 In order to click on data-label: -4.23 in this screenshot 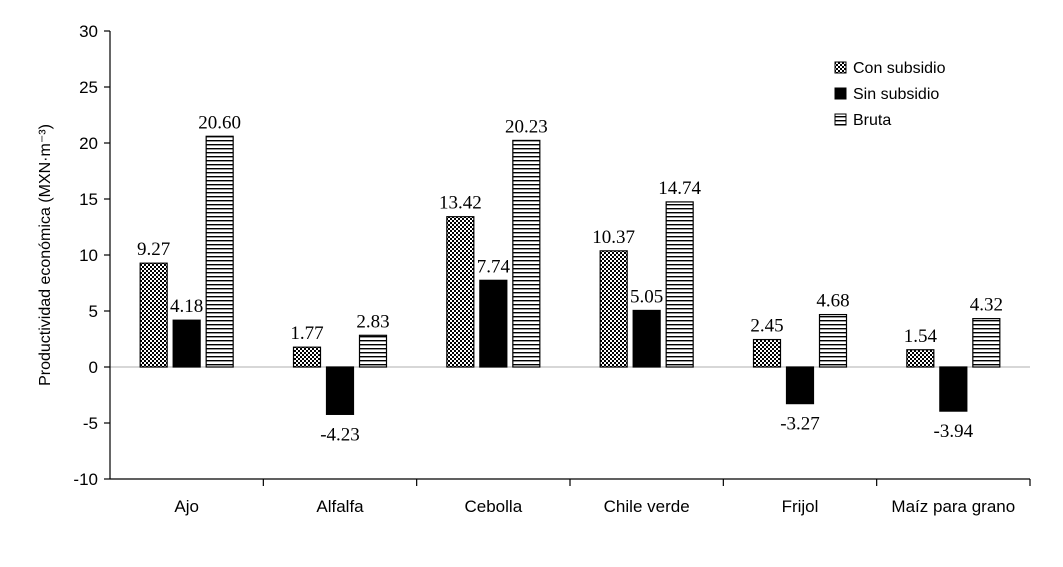, I will do `click(340, 434)`.